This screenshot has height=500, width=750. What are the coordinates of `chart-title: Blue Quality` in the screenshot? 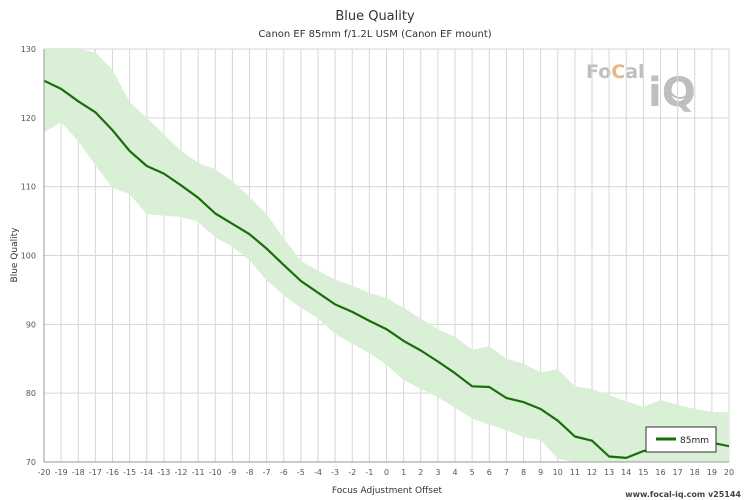 It's located at (375, 16).